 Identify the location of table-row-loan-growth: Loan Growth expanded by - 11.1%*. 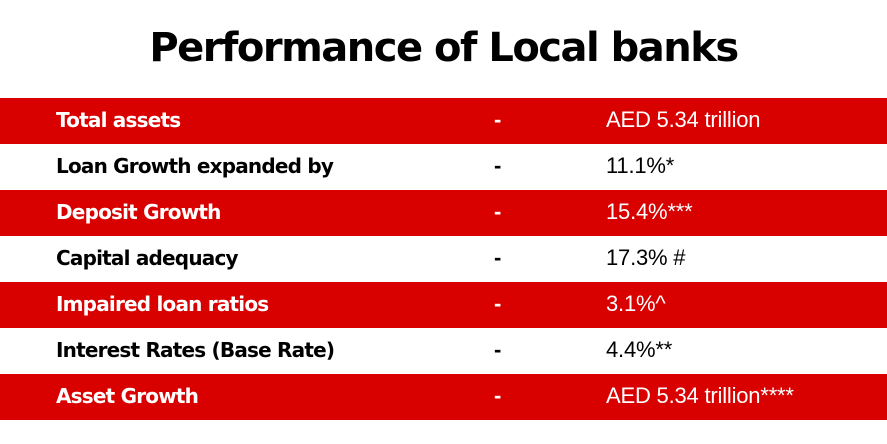
(443, 167).